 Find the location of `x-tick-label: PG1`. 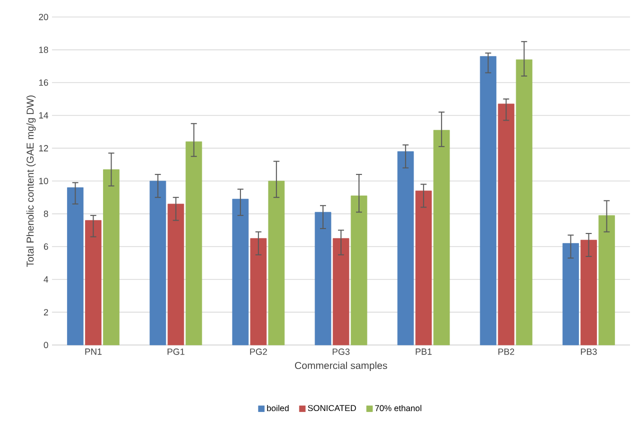

x-tick-label: PG1 is located at coordinates (176, 351).